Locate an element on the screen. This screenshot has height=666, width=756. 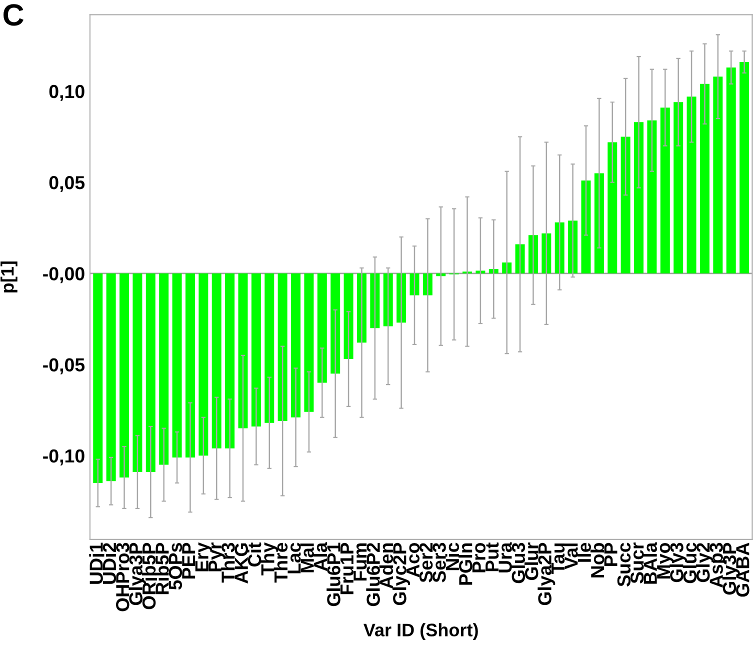
x-tick-label: Sucr is located at coordinates (637, 563).